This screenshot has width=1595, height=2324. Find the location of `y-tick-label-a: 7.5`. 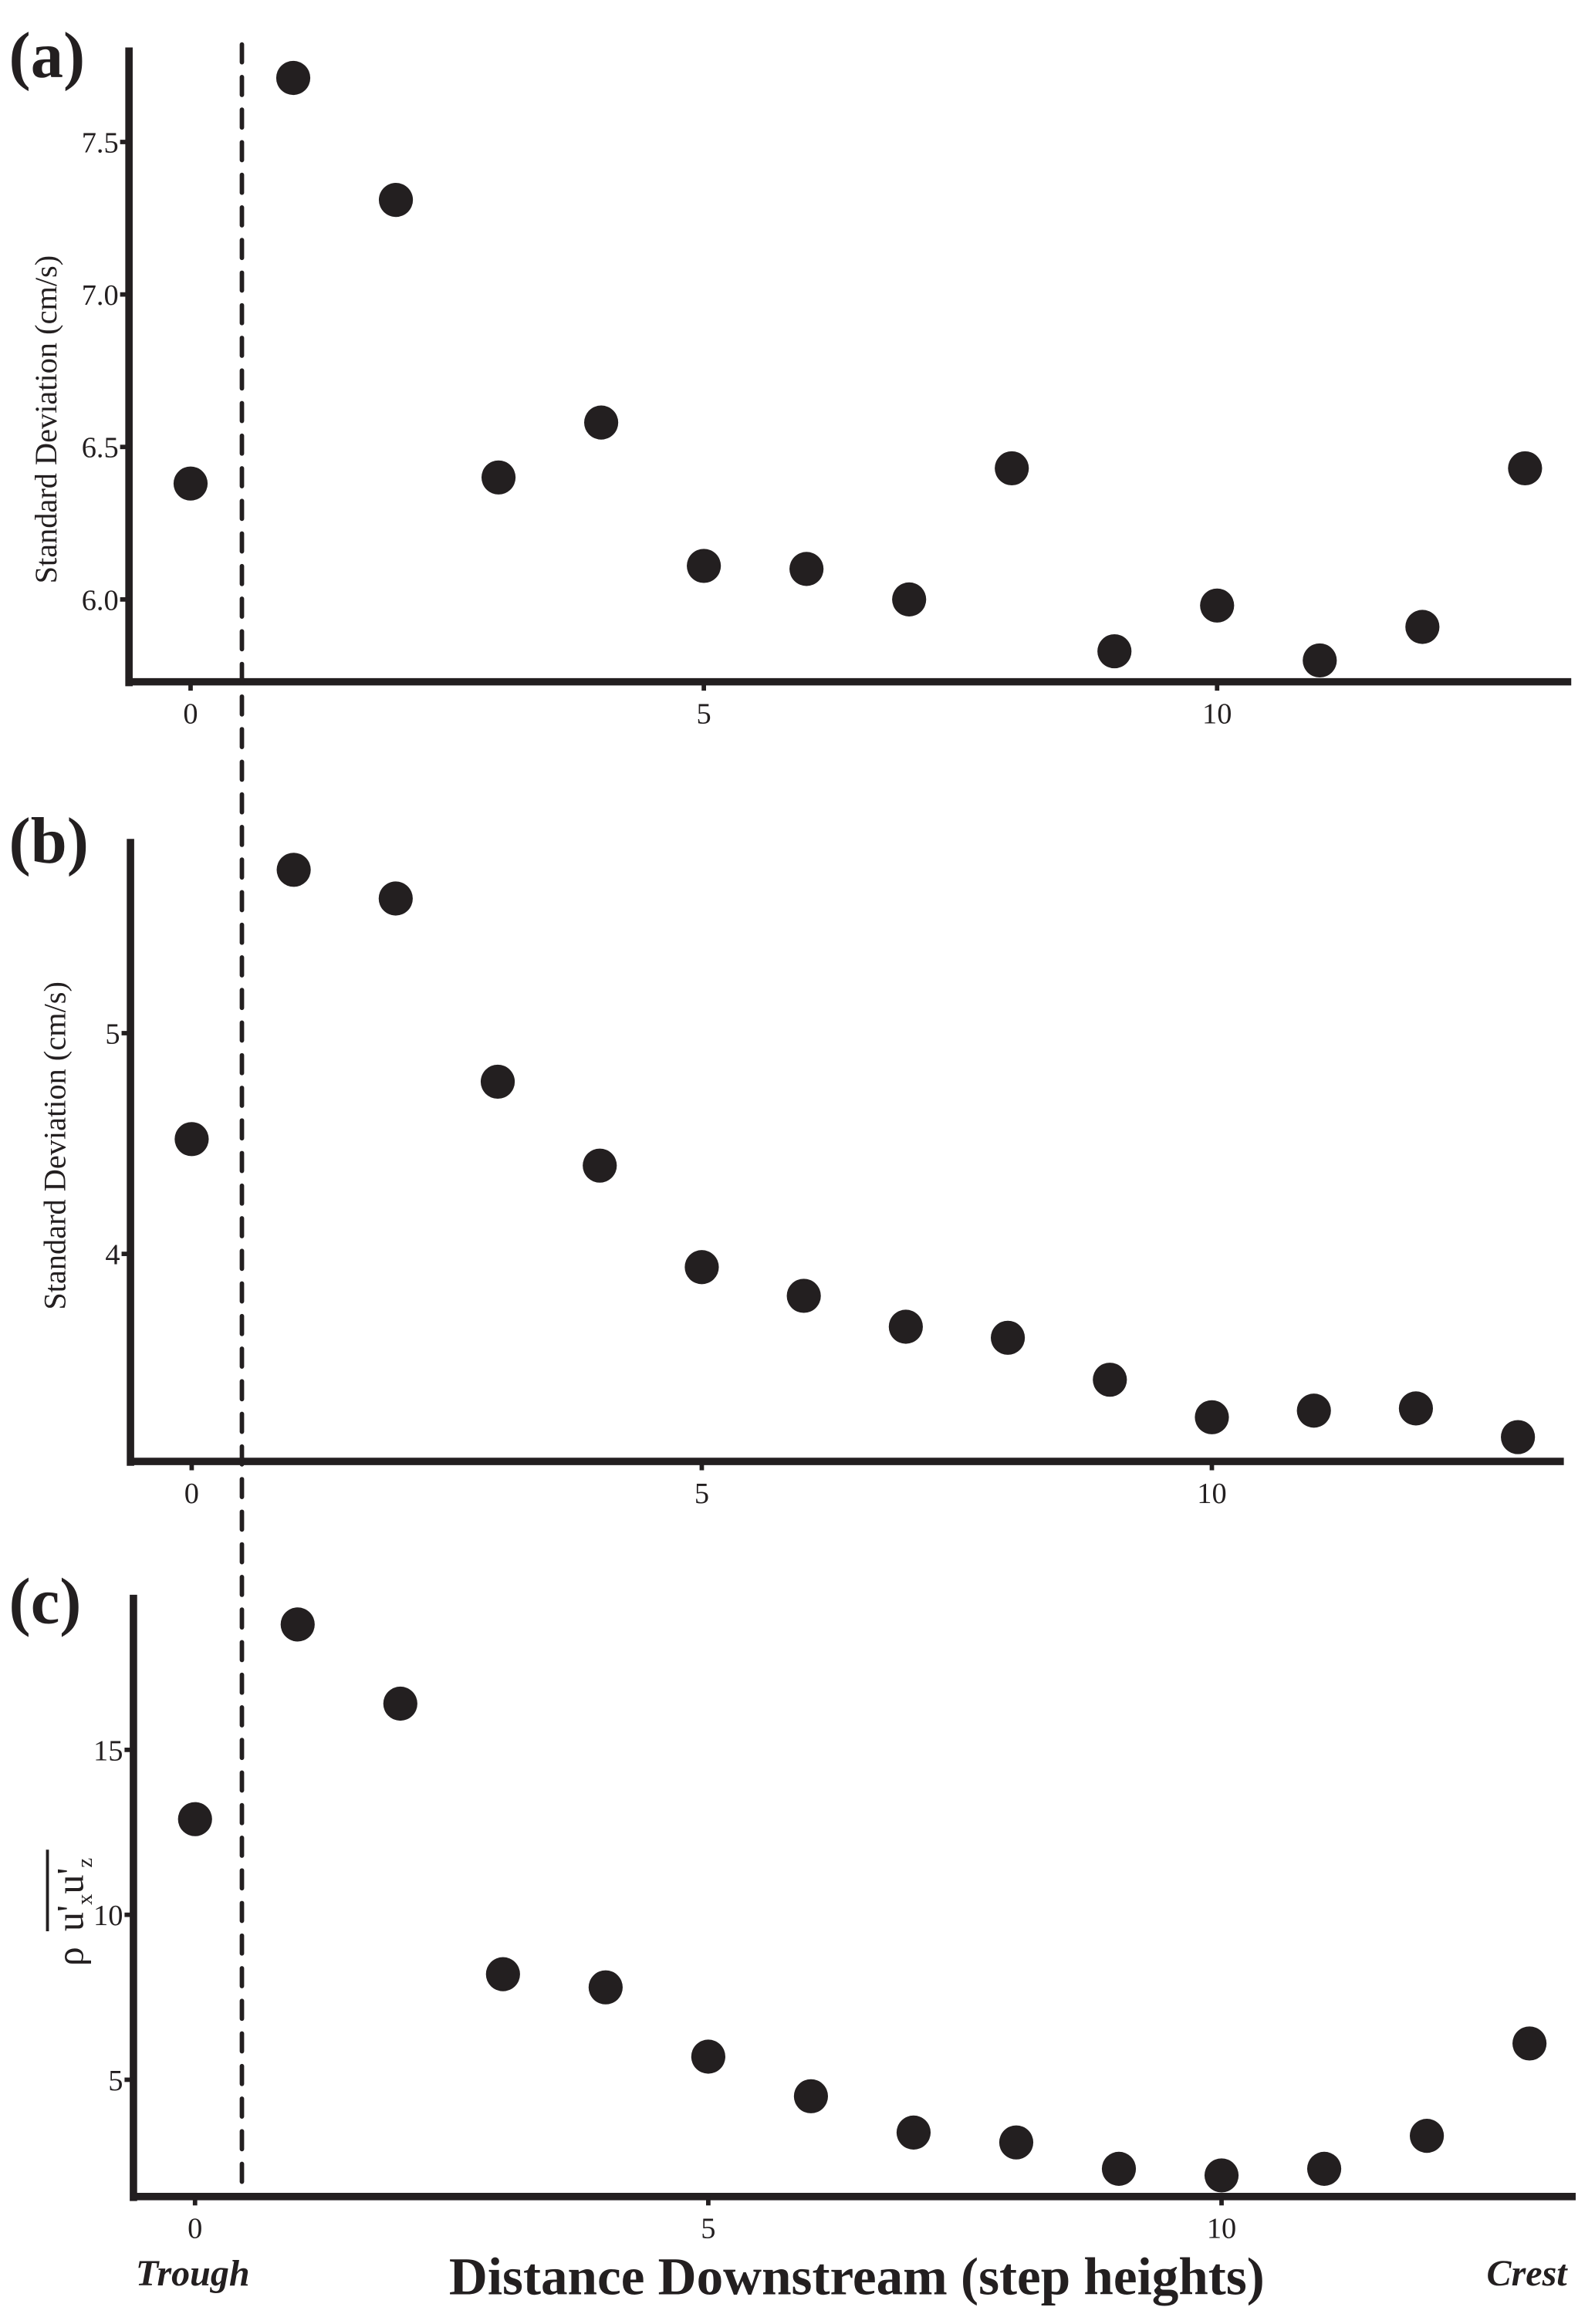

y-tick-label-a: 7.5 is located at coordinates (100, 143).